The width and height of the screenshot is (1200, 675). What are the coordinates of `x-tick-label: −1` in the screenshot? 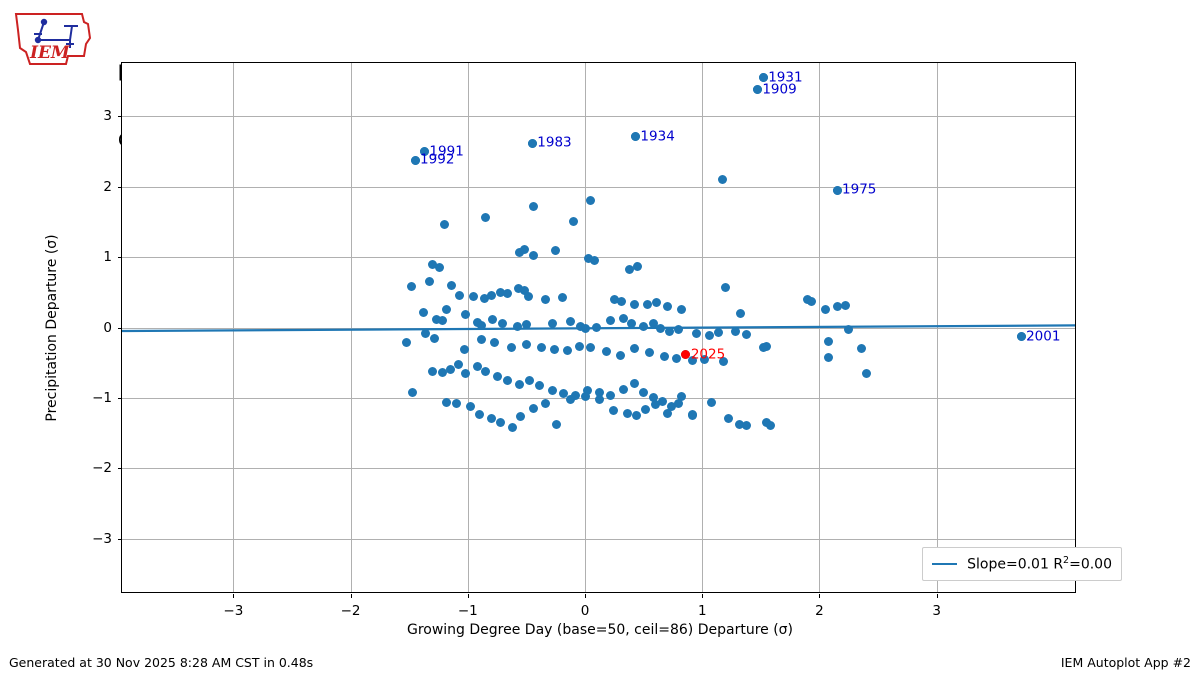 It's located at (467, 611).